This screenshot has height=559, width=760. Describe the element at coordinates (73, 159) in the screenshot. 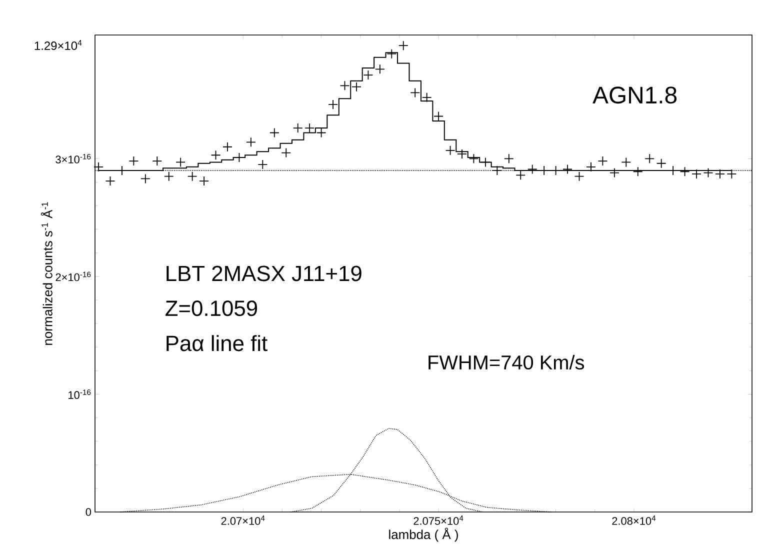

I see `y-tick-label: 3×10$^{-16}$` at that location.